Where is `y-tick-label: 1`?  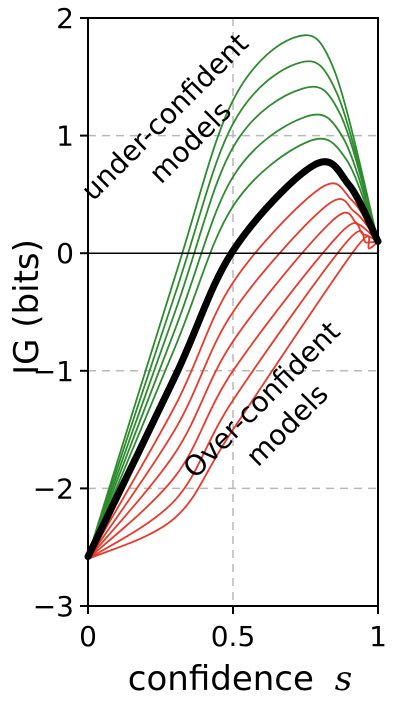 y-tick-label: 1 is located at coordinates (65, 136).